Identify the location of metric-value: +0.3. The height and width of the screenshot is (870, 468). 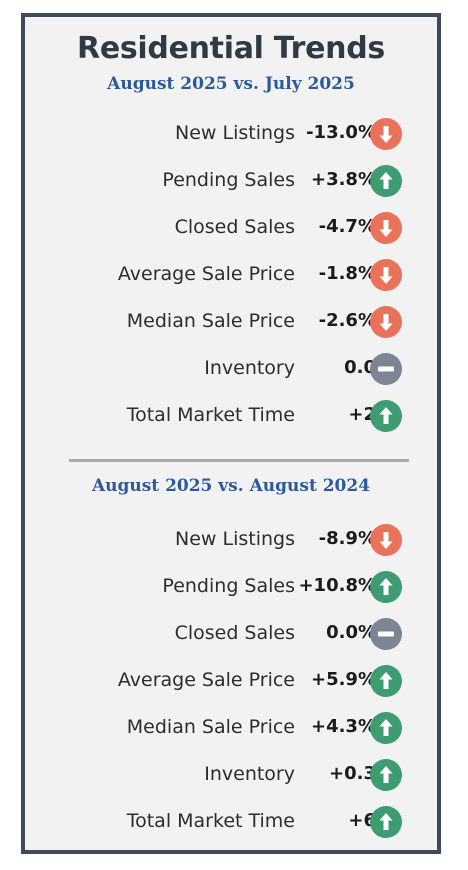
(352, 773).